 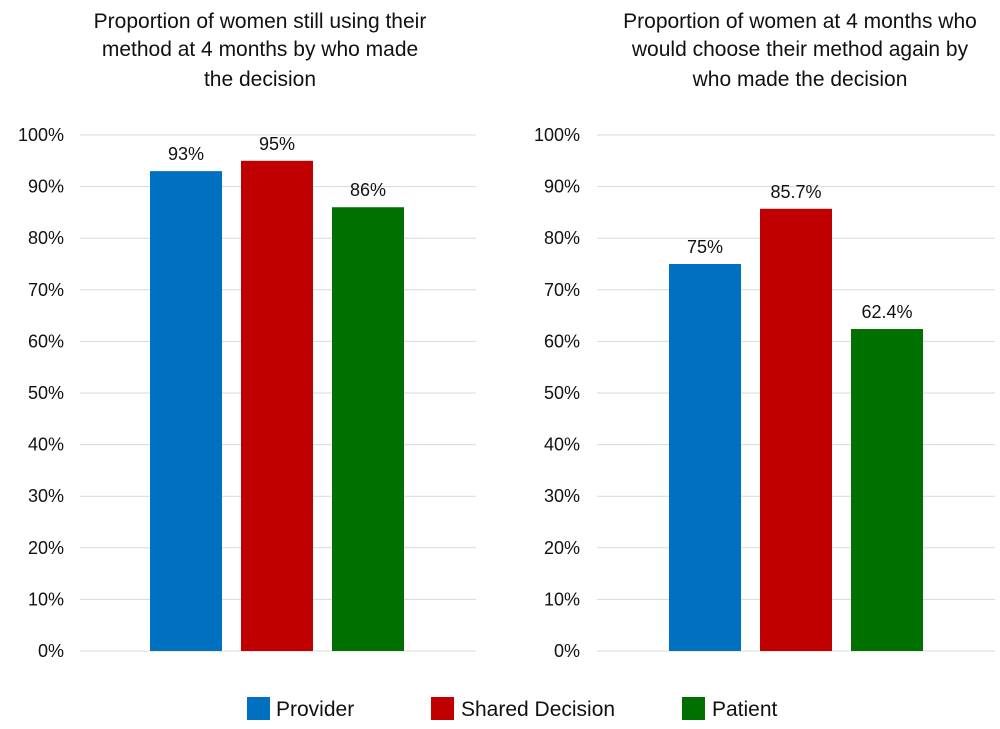 I want to click on data-label-patient: 86%, so click(x=368, y=190).